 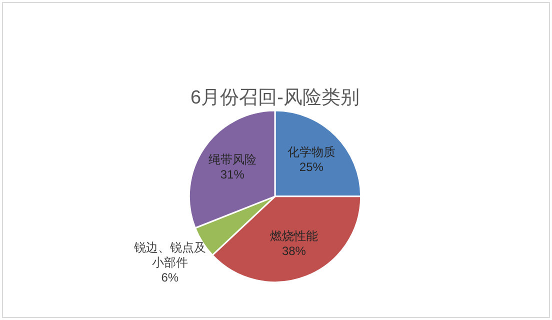 I want to click on chart-title: 6月份召回-风险类别, so click(x=275, y=98).